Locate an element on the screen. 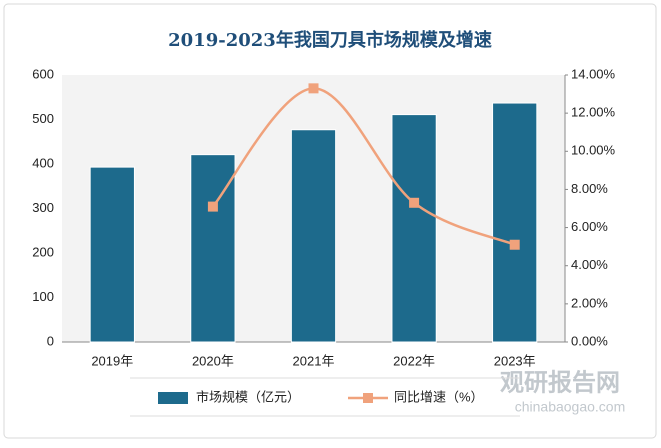 This screenshot has width=661, height=448. chart-title: 2019-2023年我国刀具市场规模及增速 is located at coordinates (330, 40).